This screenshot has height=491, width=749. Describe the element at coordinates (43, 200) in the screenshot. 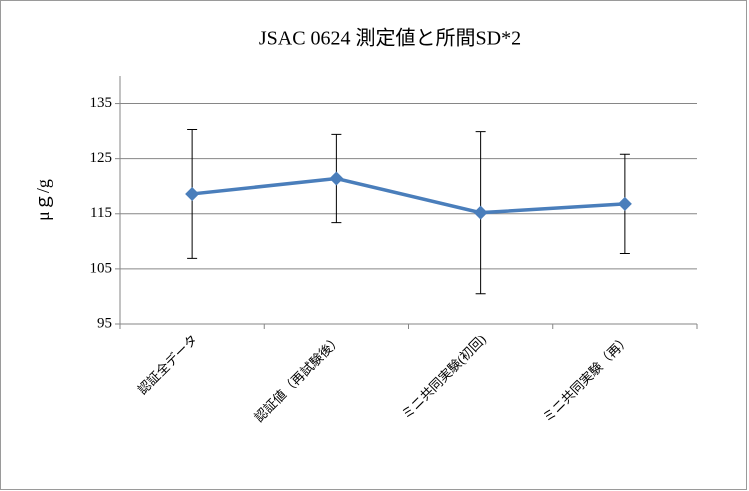

I see `y-axis-label: μｇ/g` at that location.